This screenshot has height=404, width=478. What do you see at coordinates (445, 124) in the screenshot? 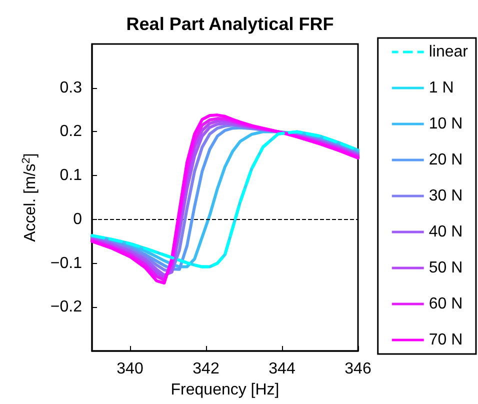
I see `legend-label: 10 N` at bounding box center [445, 124].